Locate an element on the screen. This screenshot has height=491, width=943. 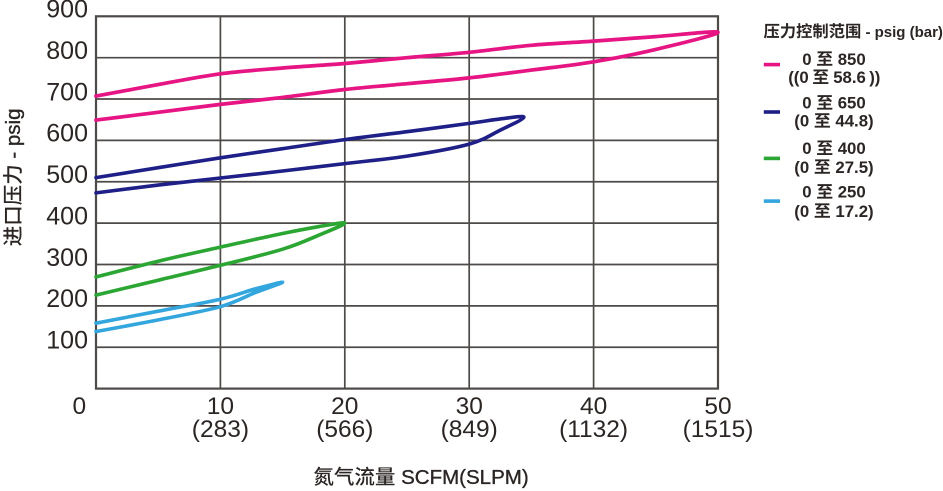
svg-text: 44.8) is located at coordinates (854, 121).